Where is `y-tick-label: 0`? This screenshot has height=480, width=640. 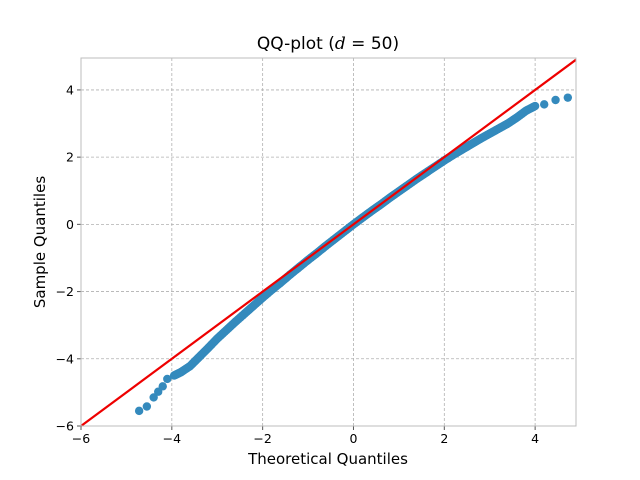 y-tick-label: 0 is located at coordinates (70, 224).